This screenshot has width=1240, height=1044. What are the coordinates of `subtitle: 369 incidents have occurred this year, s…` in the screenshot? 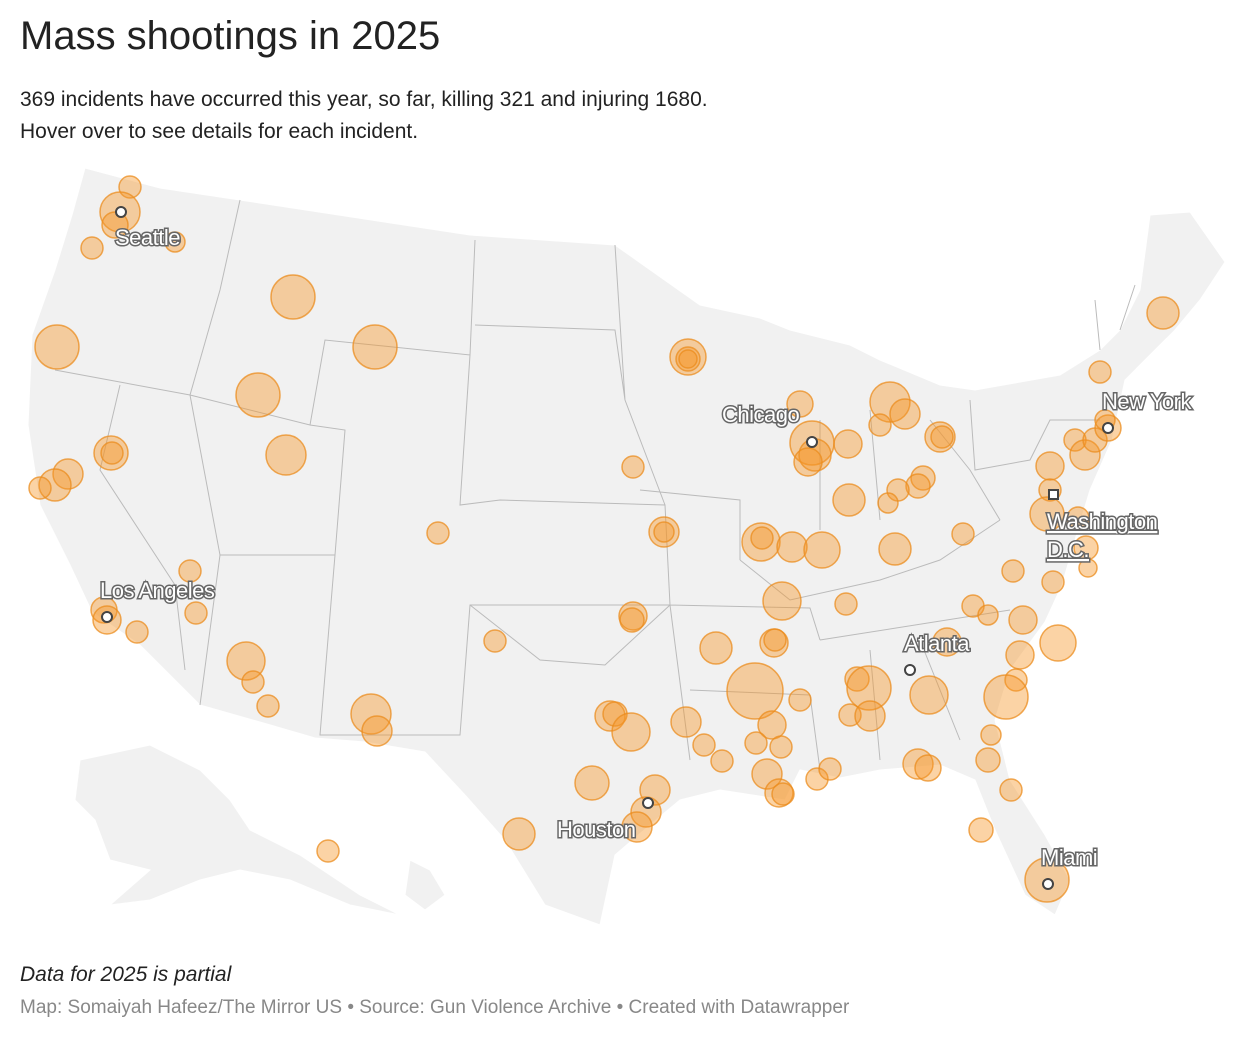 It's located at (364, 99).